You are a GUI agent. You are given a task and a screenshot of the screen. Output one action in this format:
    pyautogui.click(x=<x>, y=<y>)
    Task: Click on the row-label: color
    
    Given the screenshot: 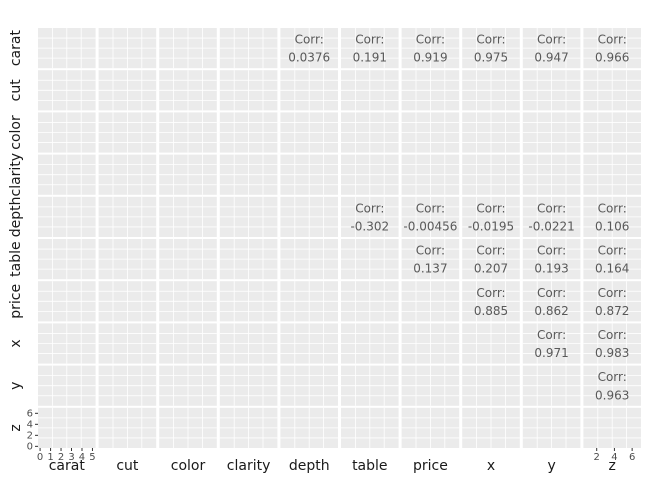 What is the action you would take?
    pyautogui.click(x=16, y=132)
    